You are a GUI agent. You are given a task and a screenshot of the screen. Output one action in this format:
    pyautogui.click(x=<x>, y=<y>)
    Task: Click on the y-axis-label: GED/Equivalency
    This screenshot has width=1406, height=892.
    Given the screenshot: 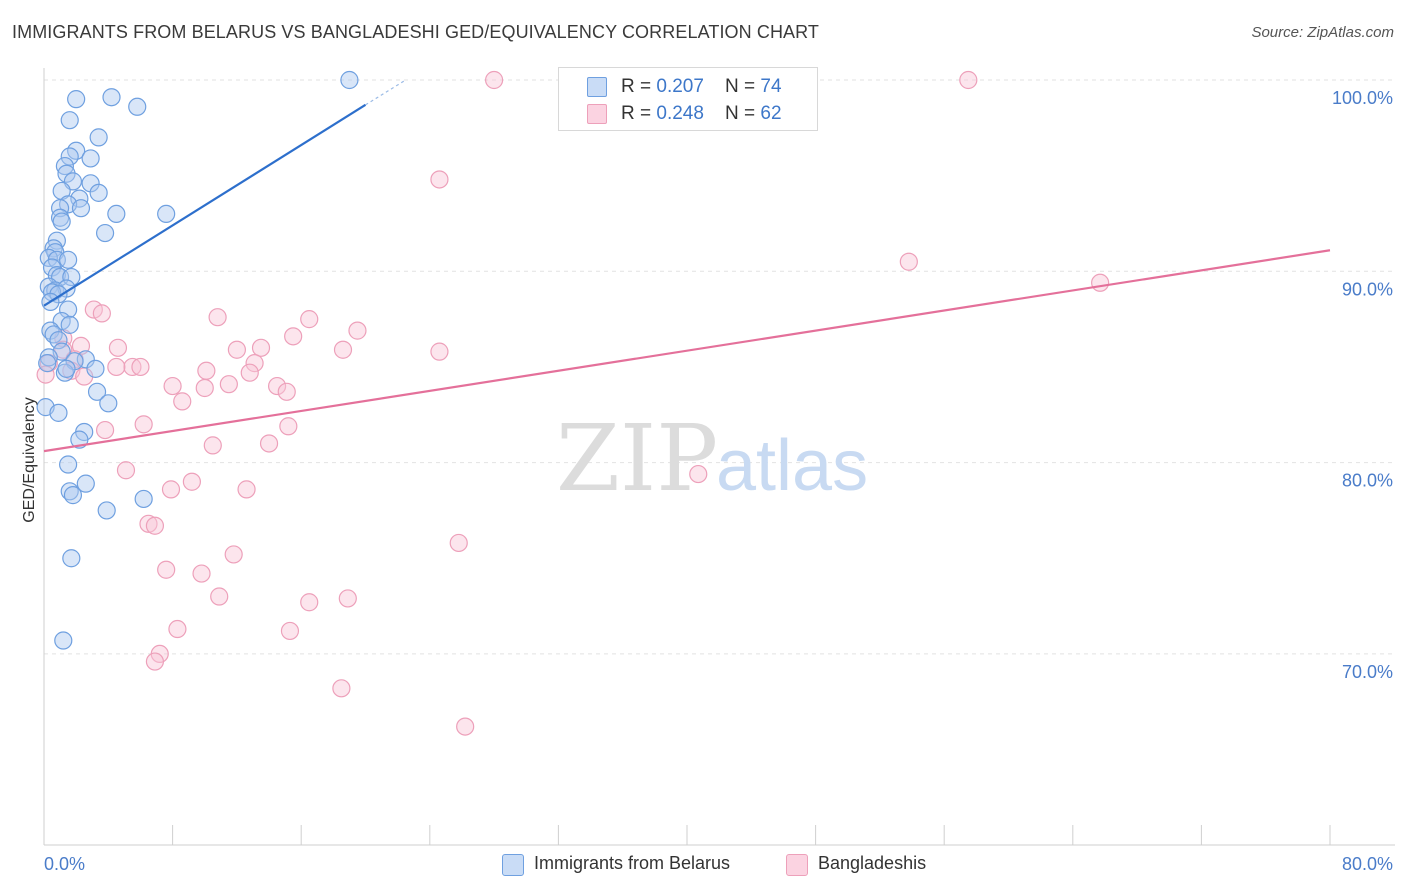 What is the action you would take?
    pyautogui.click(x=29, y=459)
    